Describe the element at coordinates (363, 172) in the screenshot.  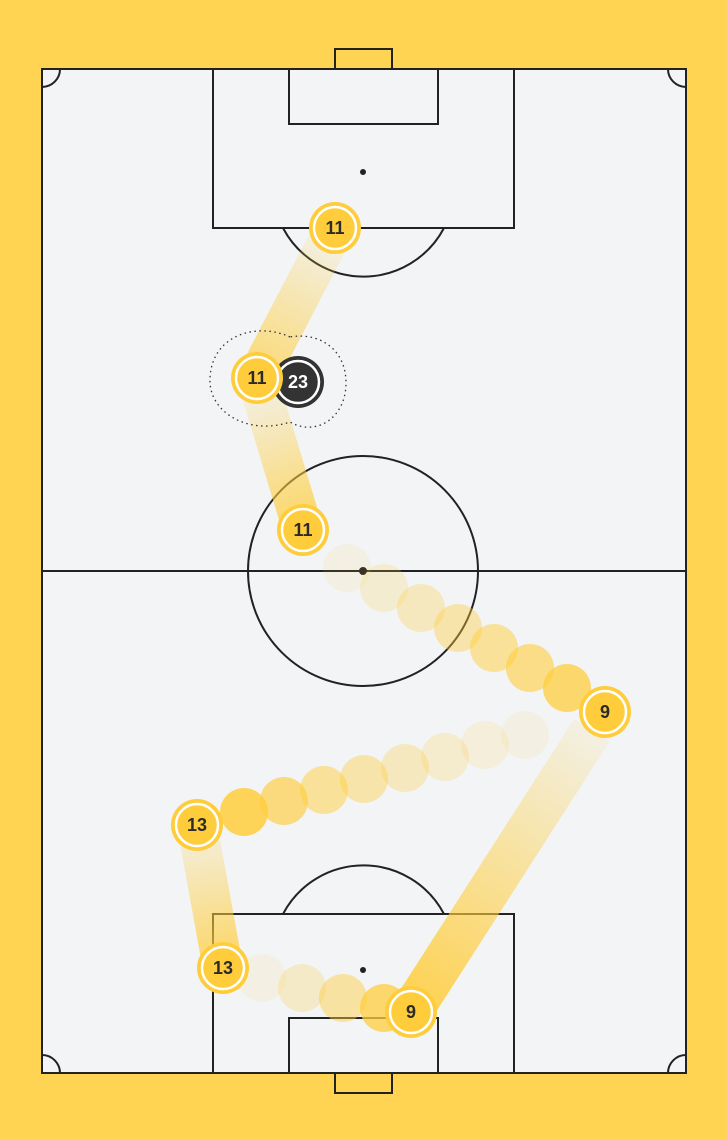
I see `top-penalty-spot` at that location.